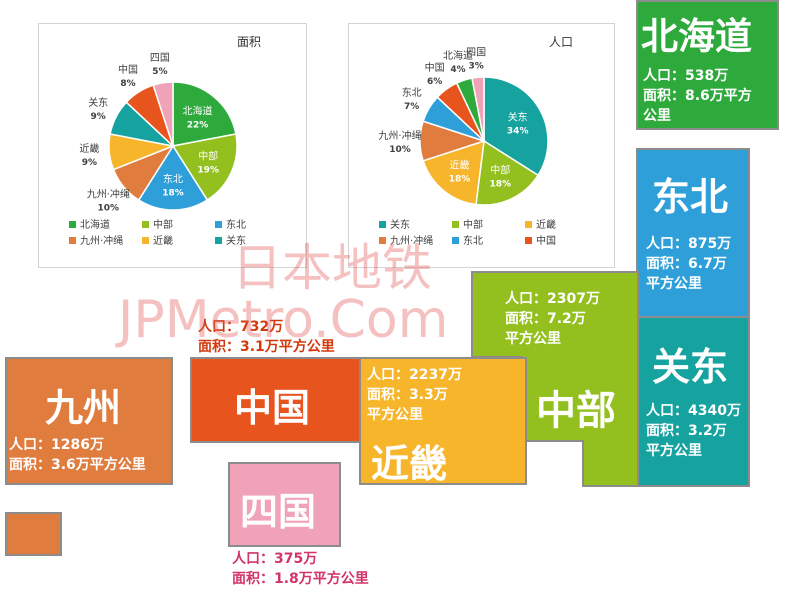 This screenshot has height=595, width=800. I want to click on region-tohoku-area-unit: 平方公里, so click(674, 284).